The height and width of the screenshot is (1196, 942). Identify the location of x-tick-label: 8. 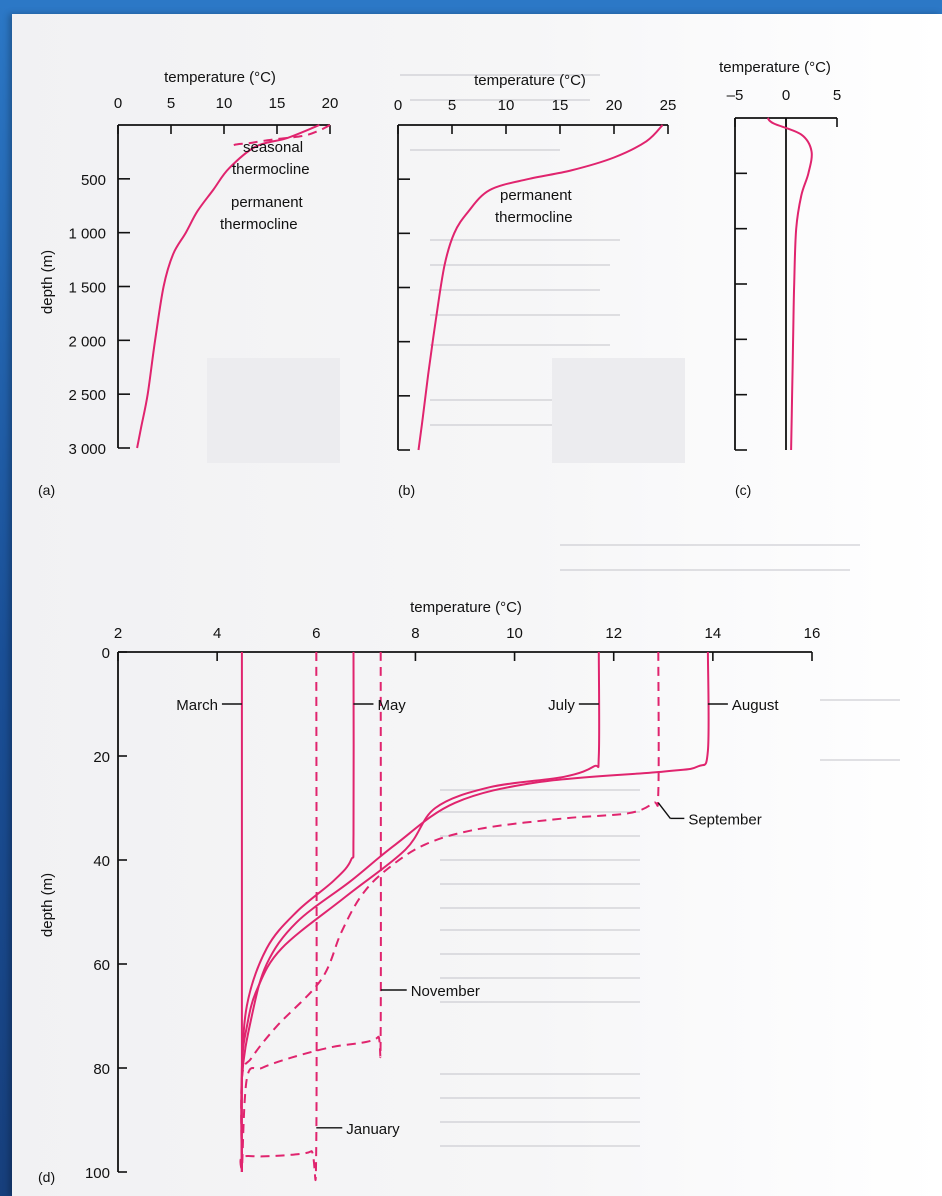
(415, 633).